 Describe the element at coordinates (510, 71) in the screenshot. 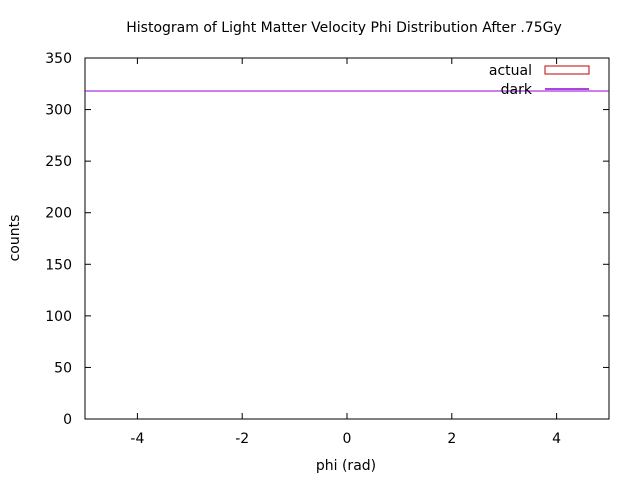

I see `legend-label-actual: actual` at that location.